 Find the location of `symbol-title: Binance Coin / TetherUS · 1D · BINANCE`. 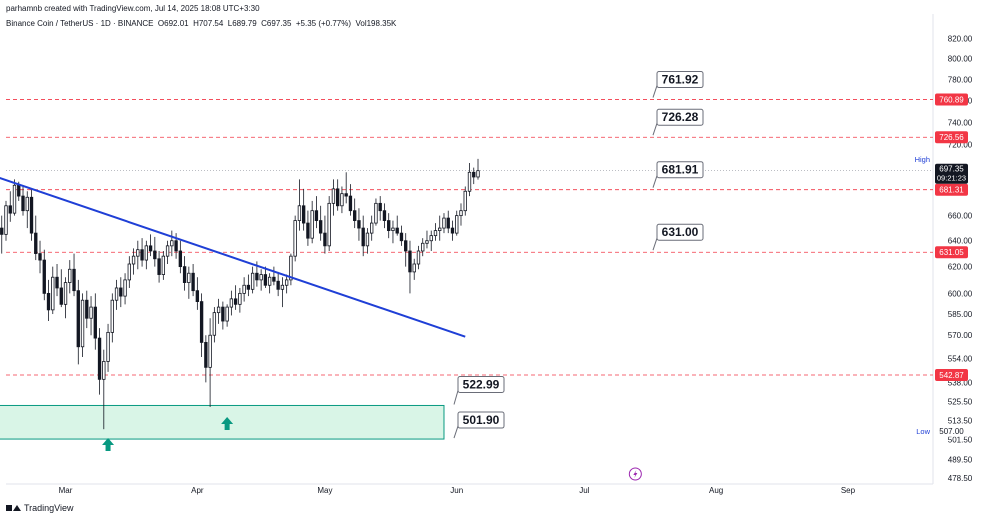

symbol-title: Binance Coin / TetherUS · 1D · BINANCE is located at coordinates (80, 23).